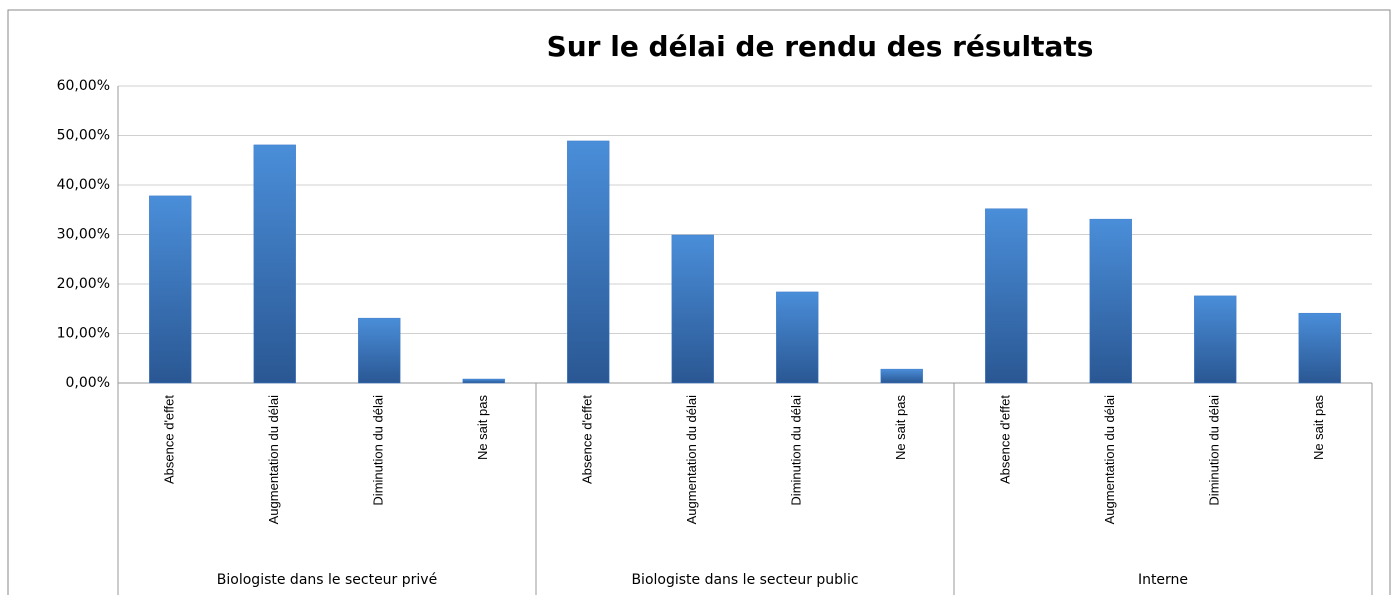 This screenshot has height=595, width=1394. Describe the element at coordinates (83, 284) in the screenshot. I see `y-tick-label: 20,00%` at that location.